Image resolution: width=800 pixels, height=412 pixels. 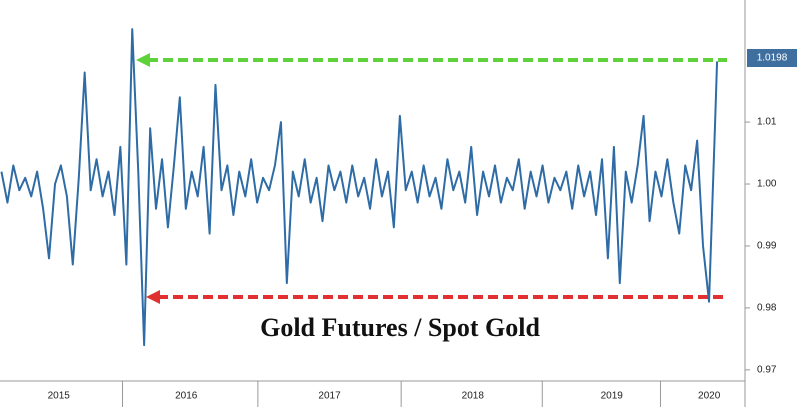 What do you see at coordinates (59, 396) in the screenshot?
I see `x-tick-label: 2015` at bounding box center [59, 396].